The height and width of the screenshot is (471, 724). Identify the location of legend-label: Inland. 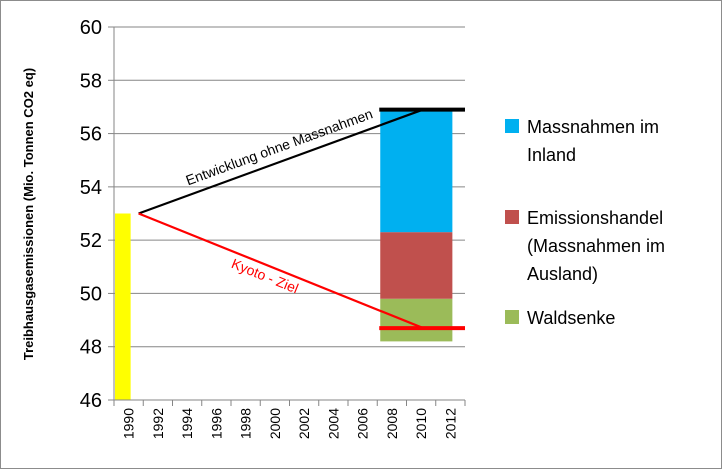
(551, 155).